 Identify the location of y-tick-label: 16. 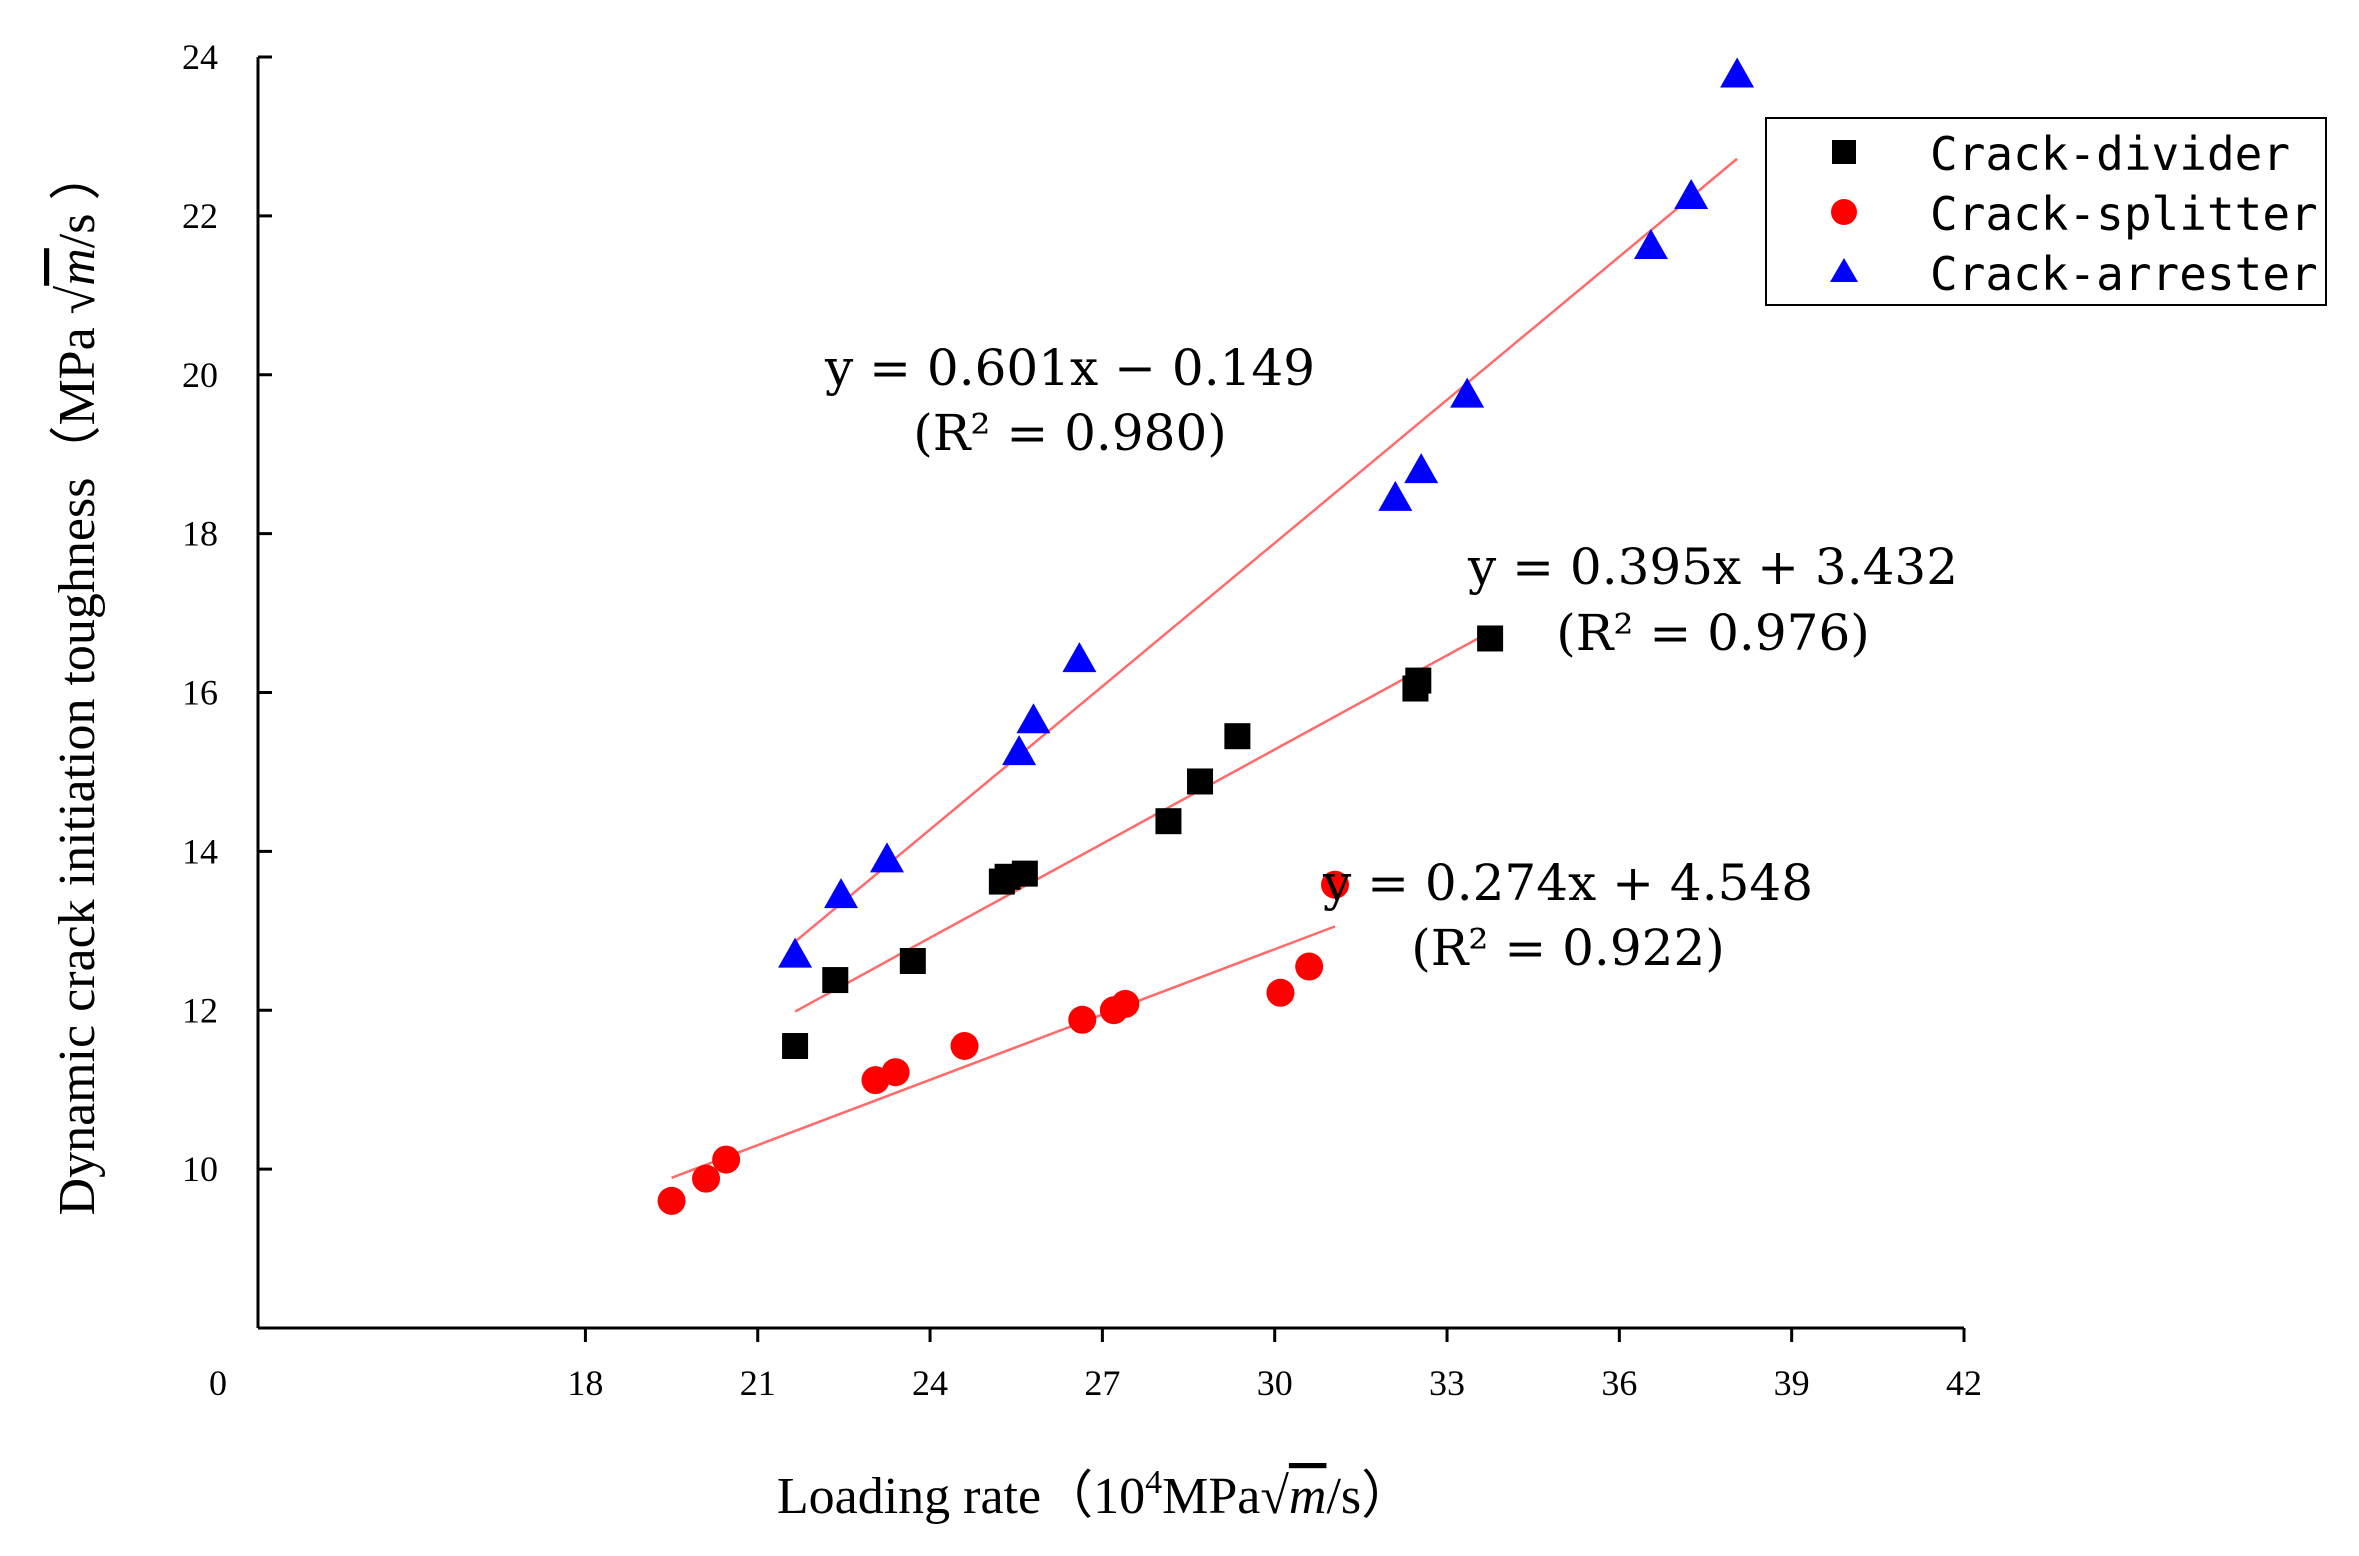
(200, 693).